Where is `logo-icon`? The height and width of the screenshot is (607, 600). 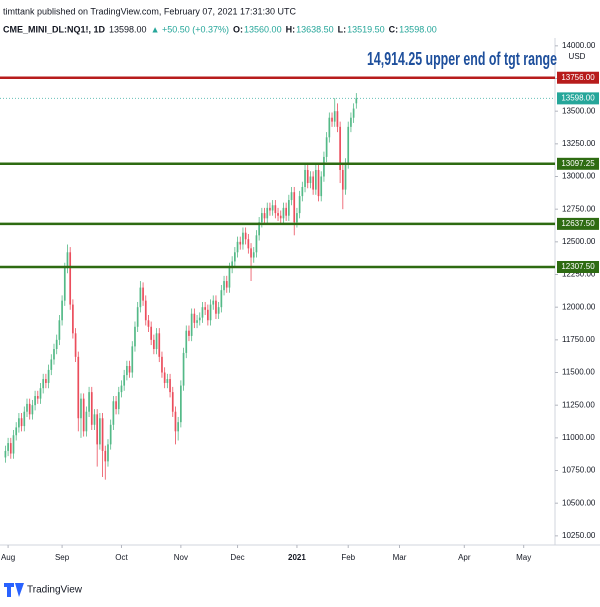 logo-icon is located at coordinates (14, 590).